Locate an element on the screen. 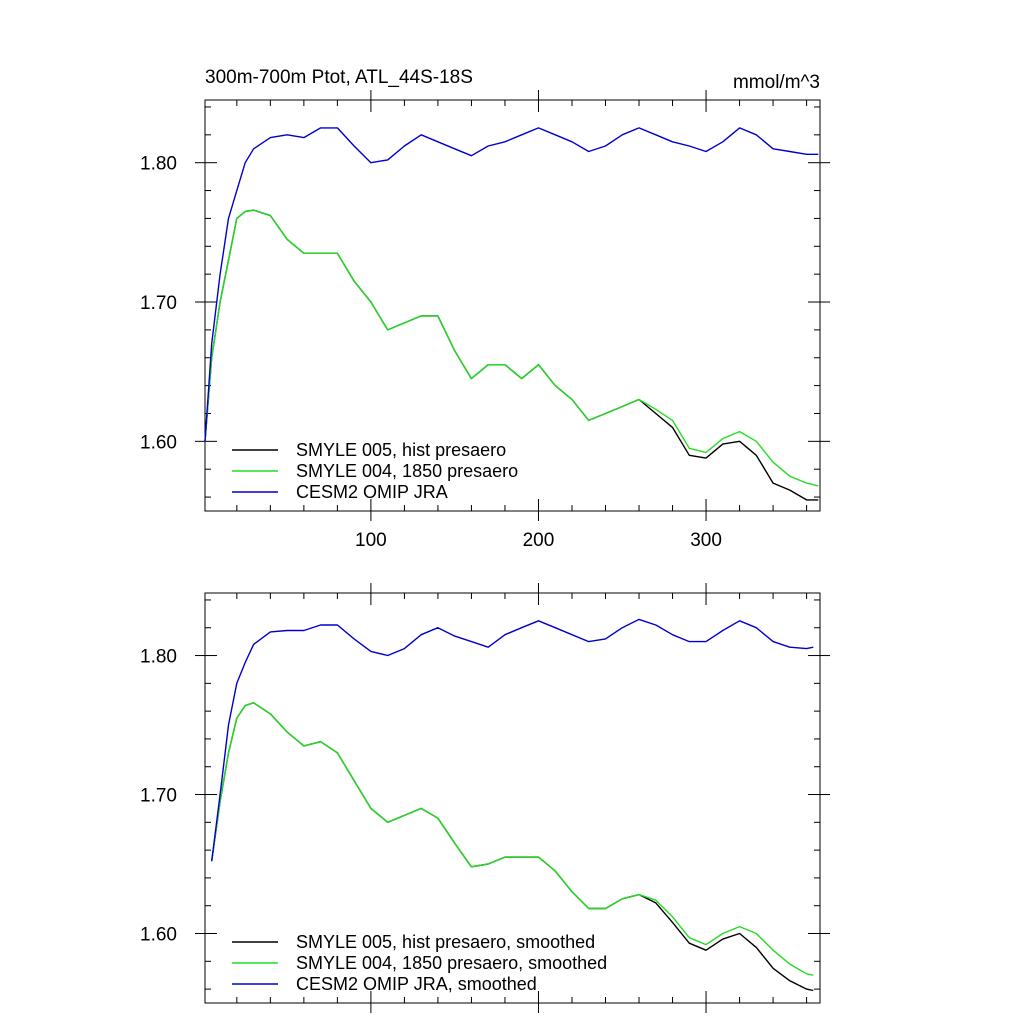 The image size is (1024, 1029). legend-label: CESM2 OMIP JRA is located at coordinates (372, 492).